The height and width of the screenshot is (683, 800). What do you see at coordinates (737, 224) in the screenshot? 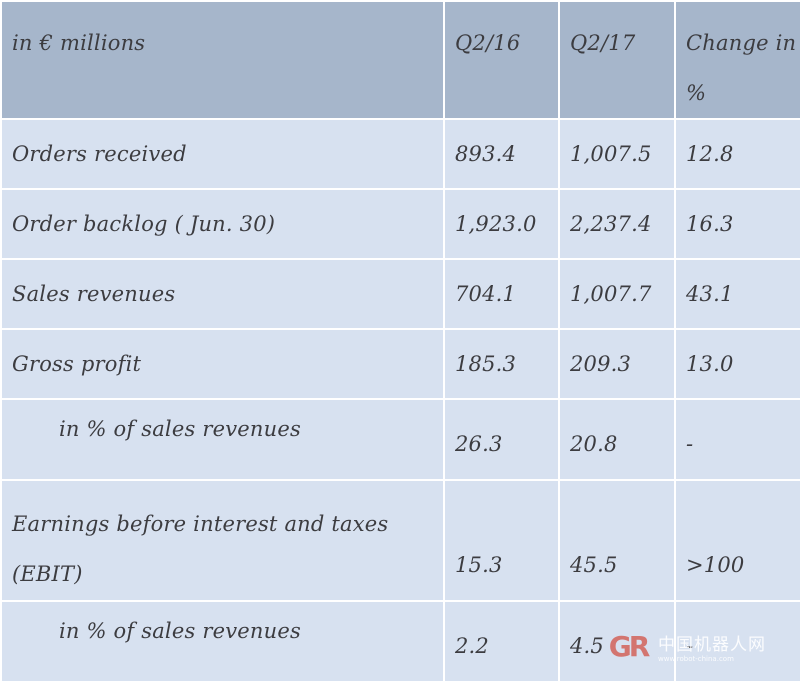
I see `value-change: 16.3` at bounding box center [737, 224].